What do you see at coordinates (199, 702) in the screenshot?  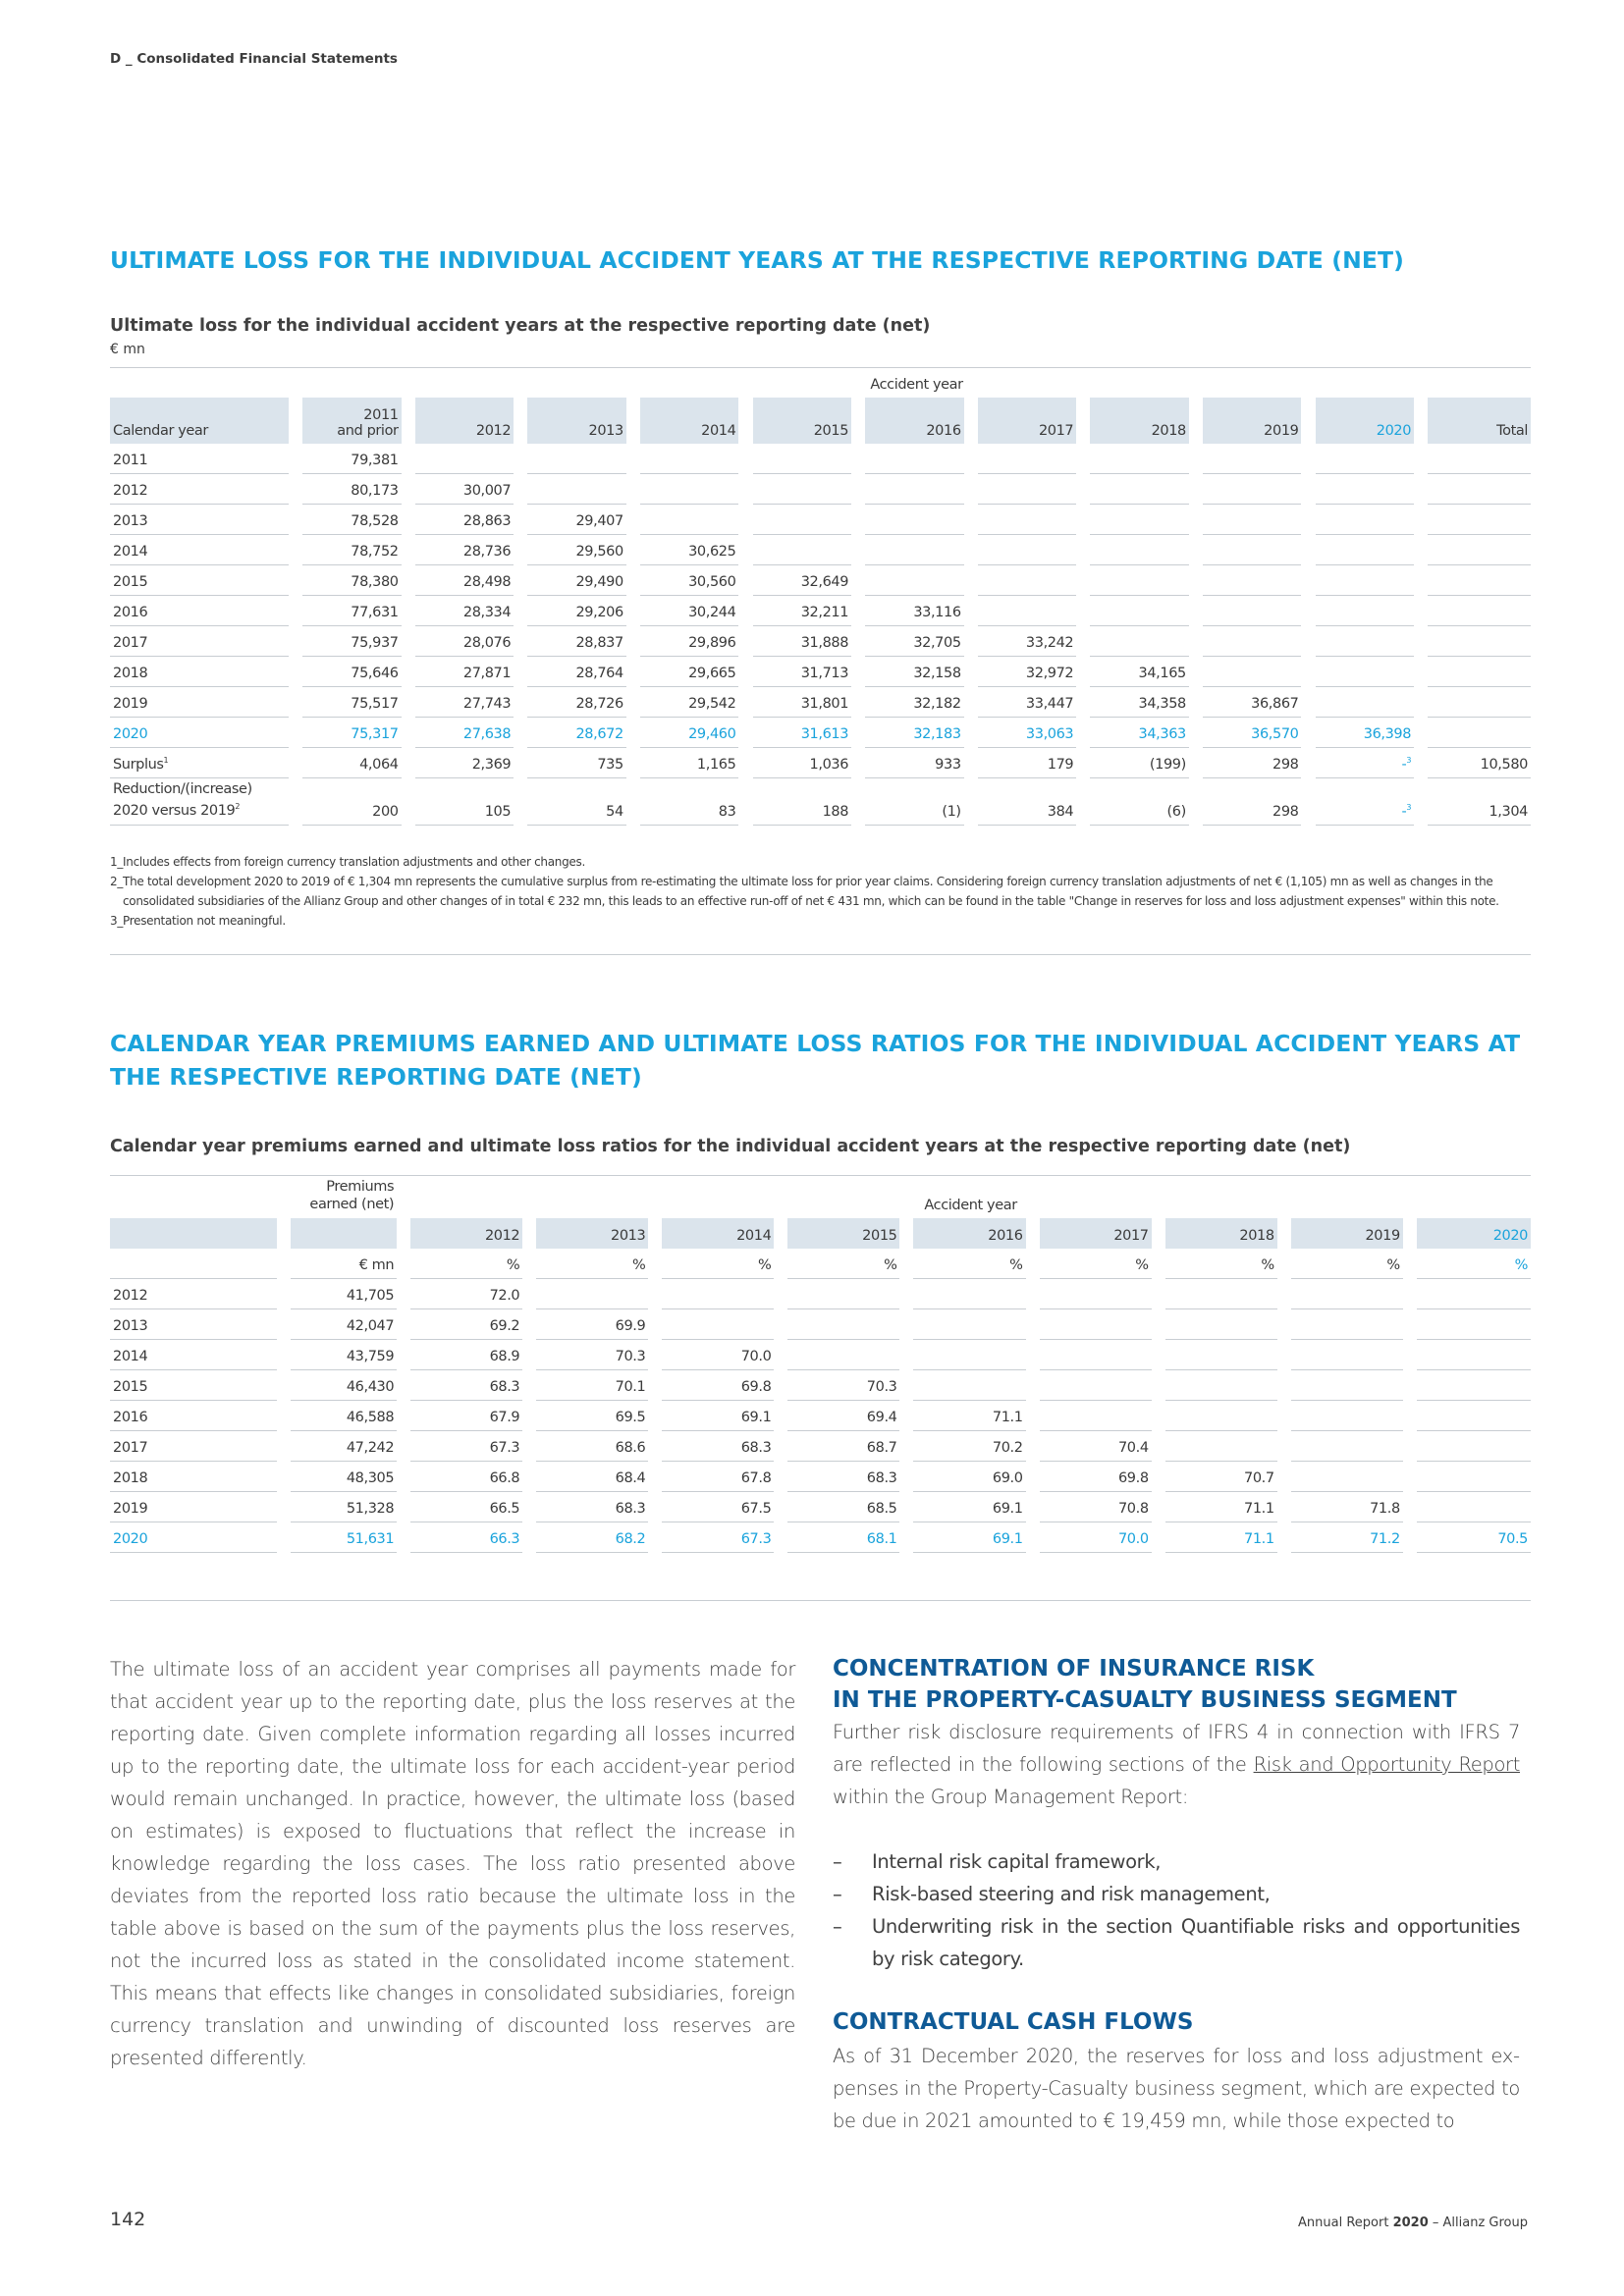 I see `row-label: 2019` at bounding box center [199, 702].